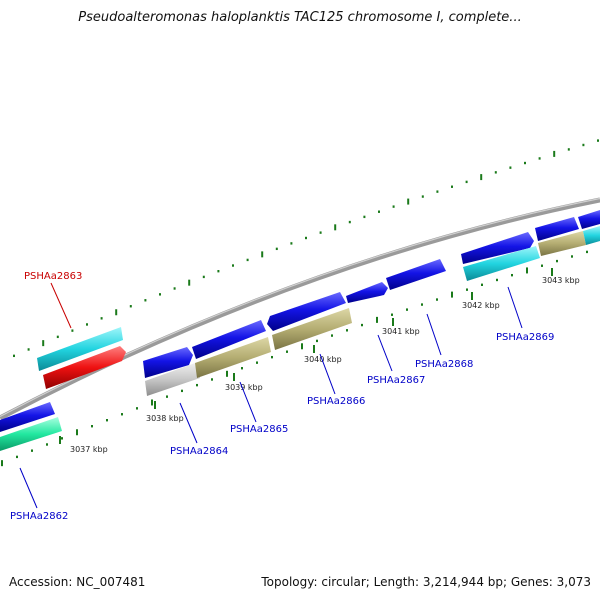  I want to click on kbp-label: 3041 kbp, so click(401, 331).